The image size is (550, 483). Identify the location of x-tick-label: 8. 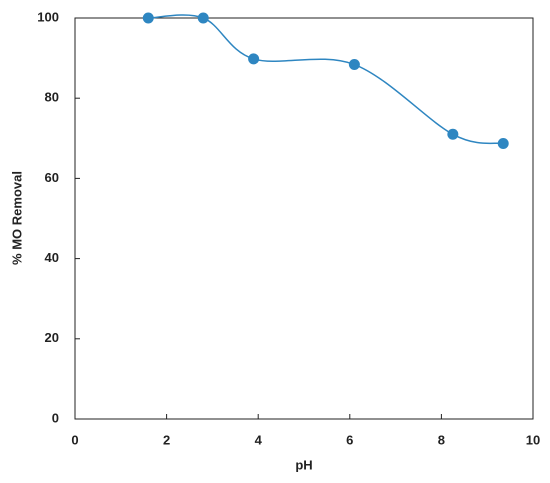
(441, 439).